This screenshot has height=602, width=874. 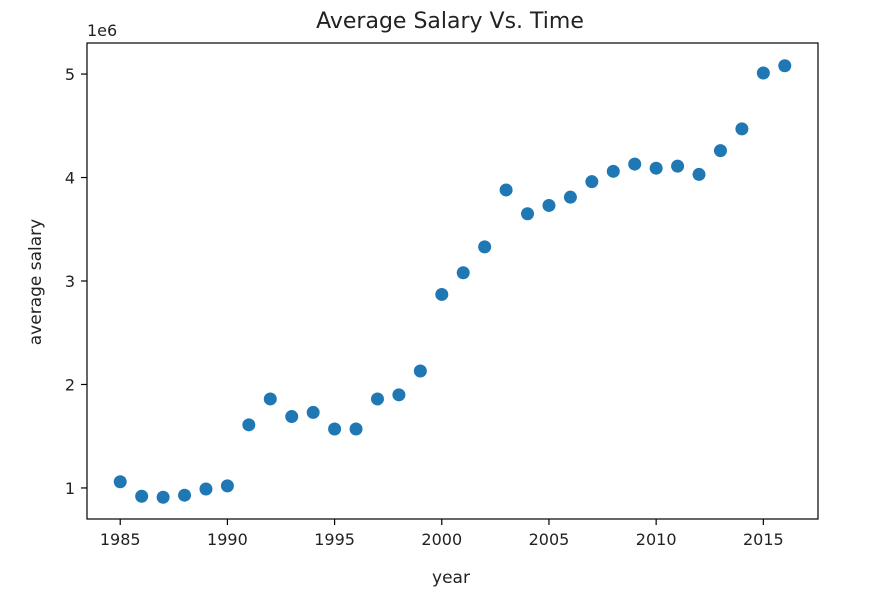 I want to click on y-offset-label: 1e6, so click(x=102, y=30).